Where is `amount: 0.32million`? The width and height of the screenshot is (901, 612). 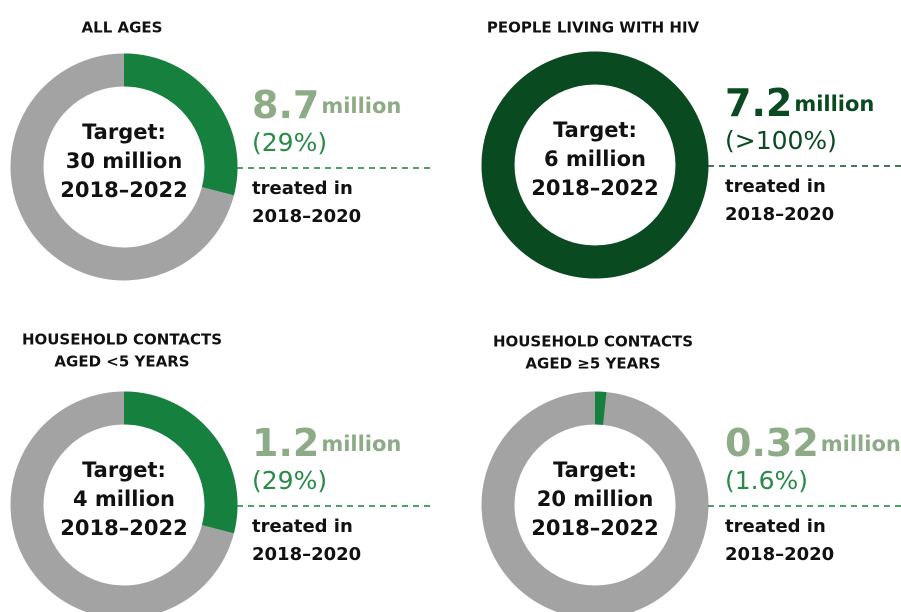
amount: 0.32million is located at coordinates (813, 443).